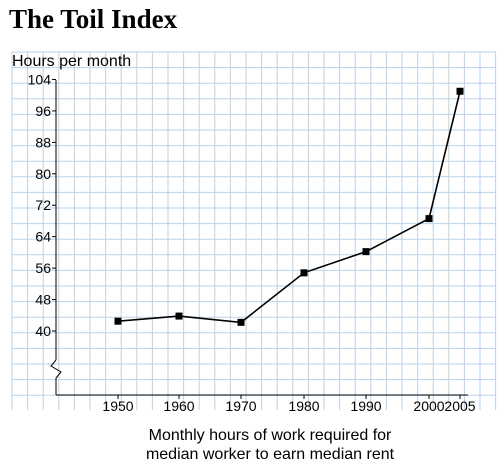 Image resolution: width=501 pixels, height=467 pixels. What do you see at coordinates (303, 406) in the screenshot?
I see `x-tick-label: 1980` at bounding box center [303, 406].